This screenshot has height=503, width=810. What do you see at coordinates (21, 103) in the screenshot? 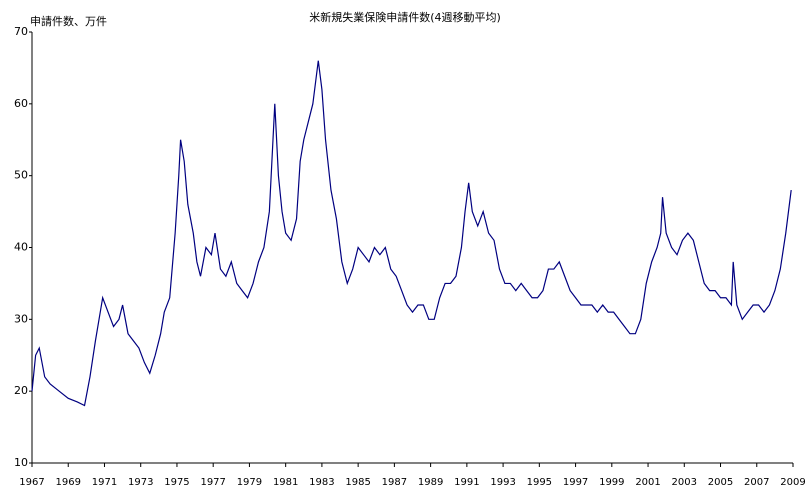
I see `y-tick-label: 60` at bounding box center [21, 103].